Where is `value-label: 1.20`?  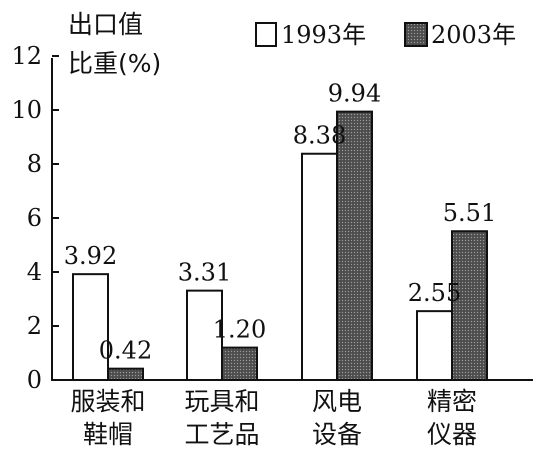
value-label: 1.20 is located at coordinates (239, 330).